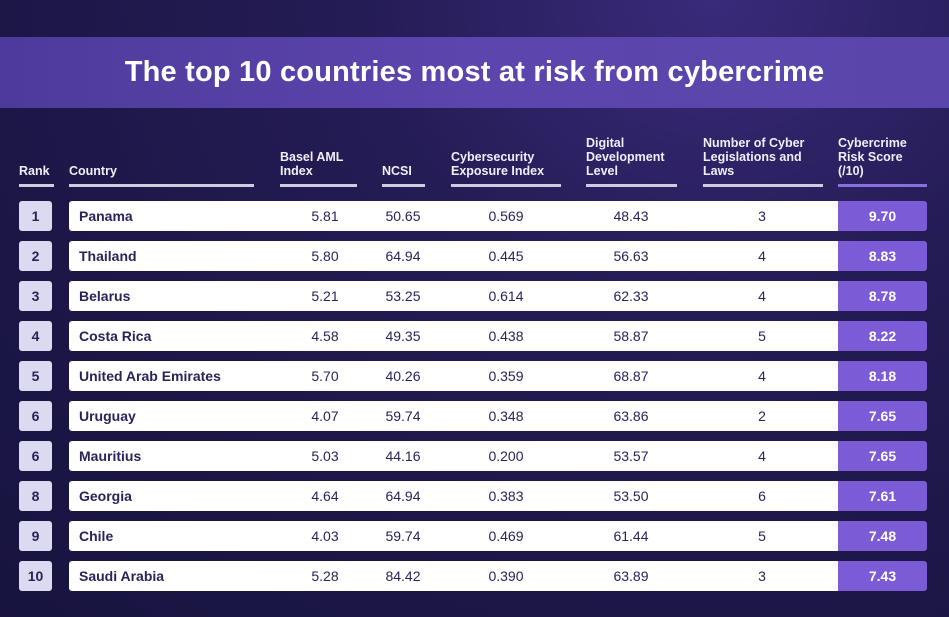  Describe the element at coordinates (105, 296) in the screenshot. I see `country-cell: Belarus` at that location.